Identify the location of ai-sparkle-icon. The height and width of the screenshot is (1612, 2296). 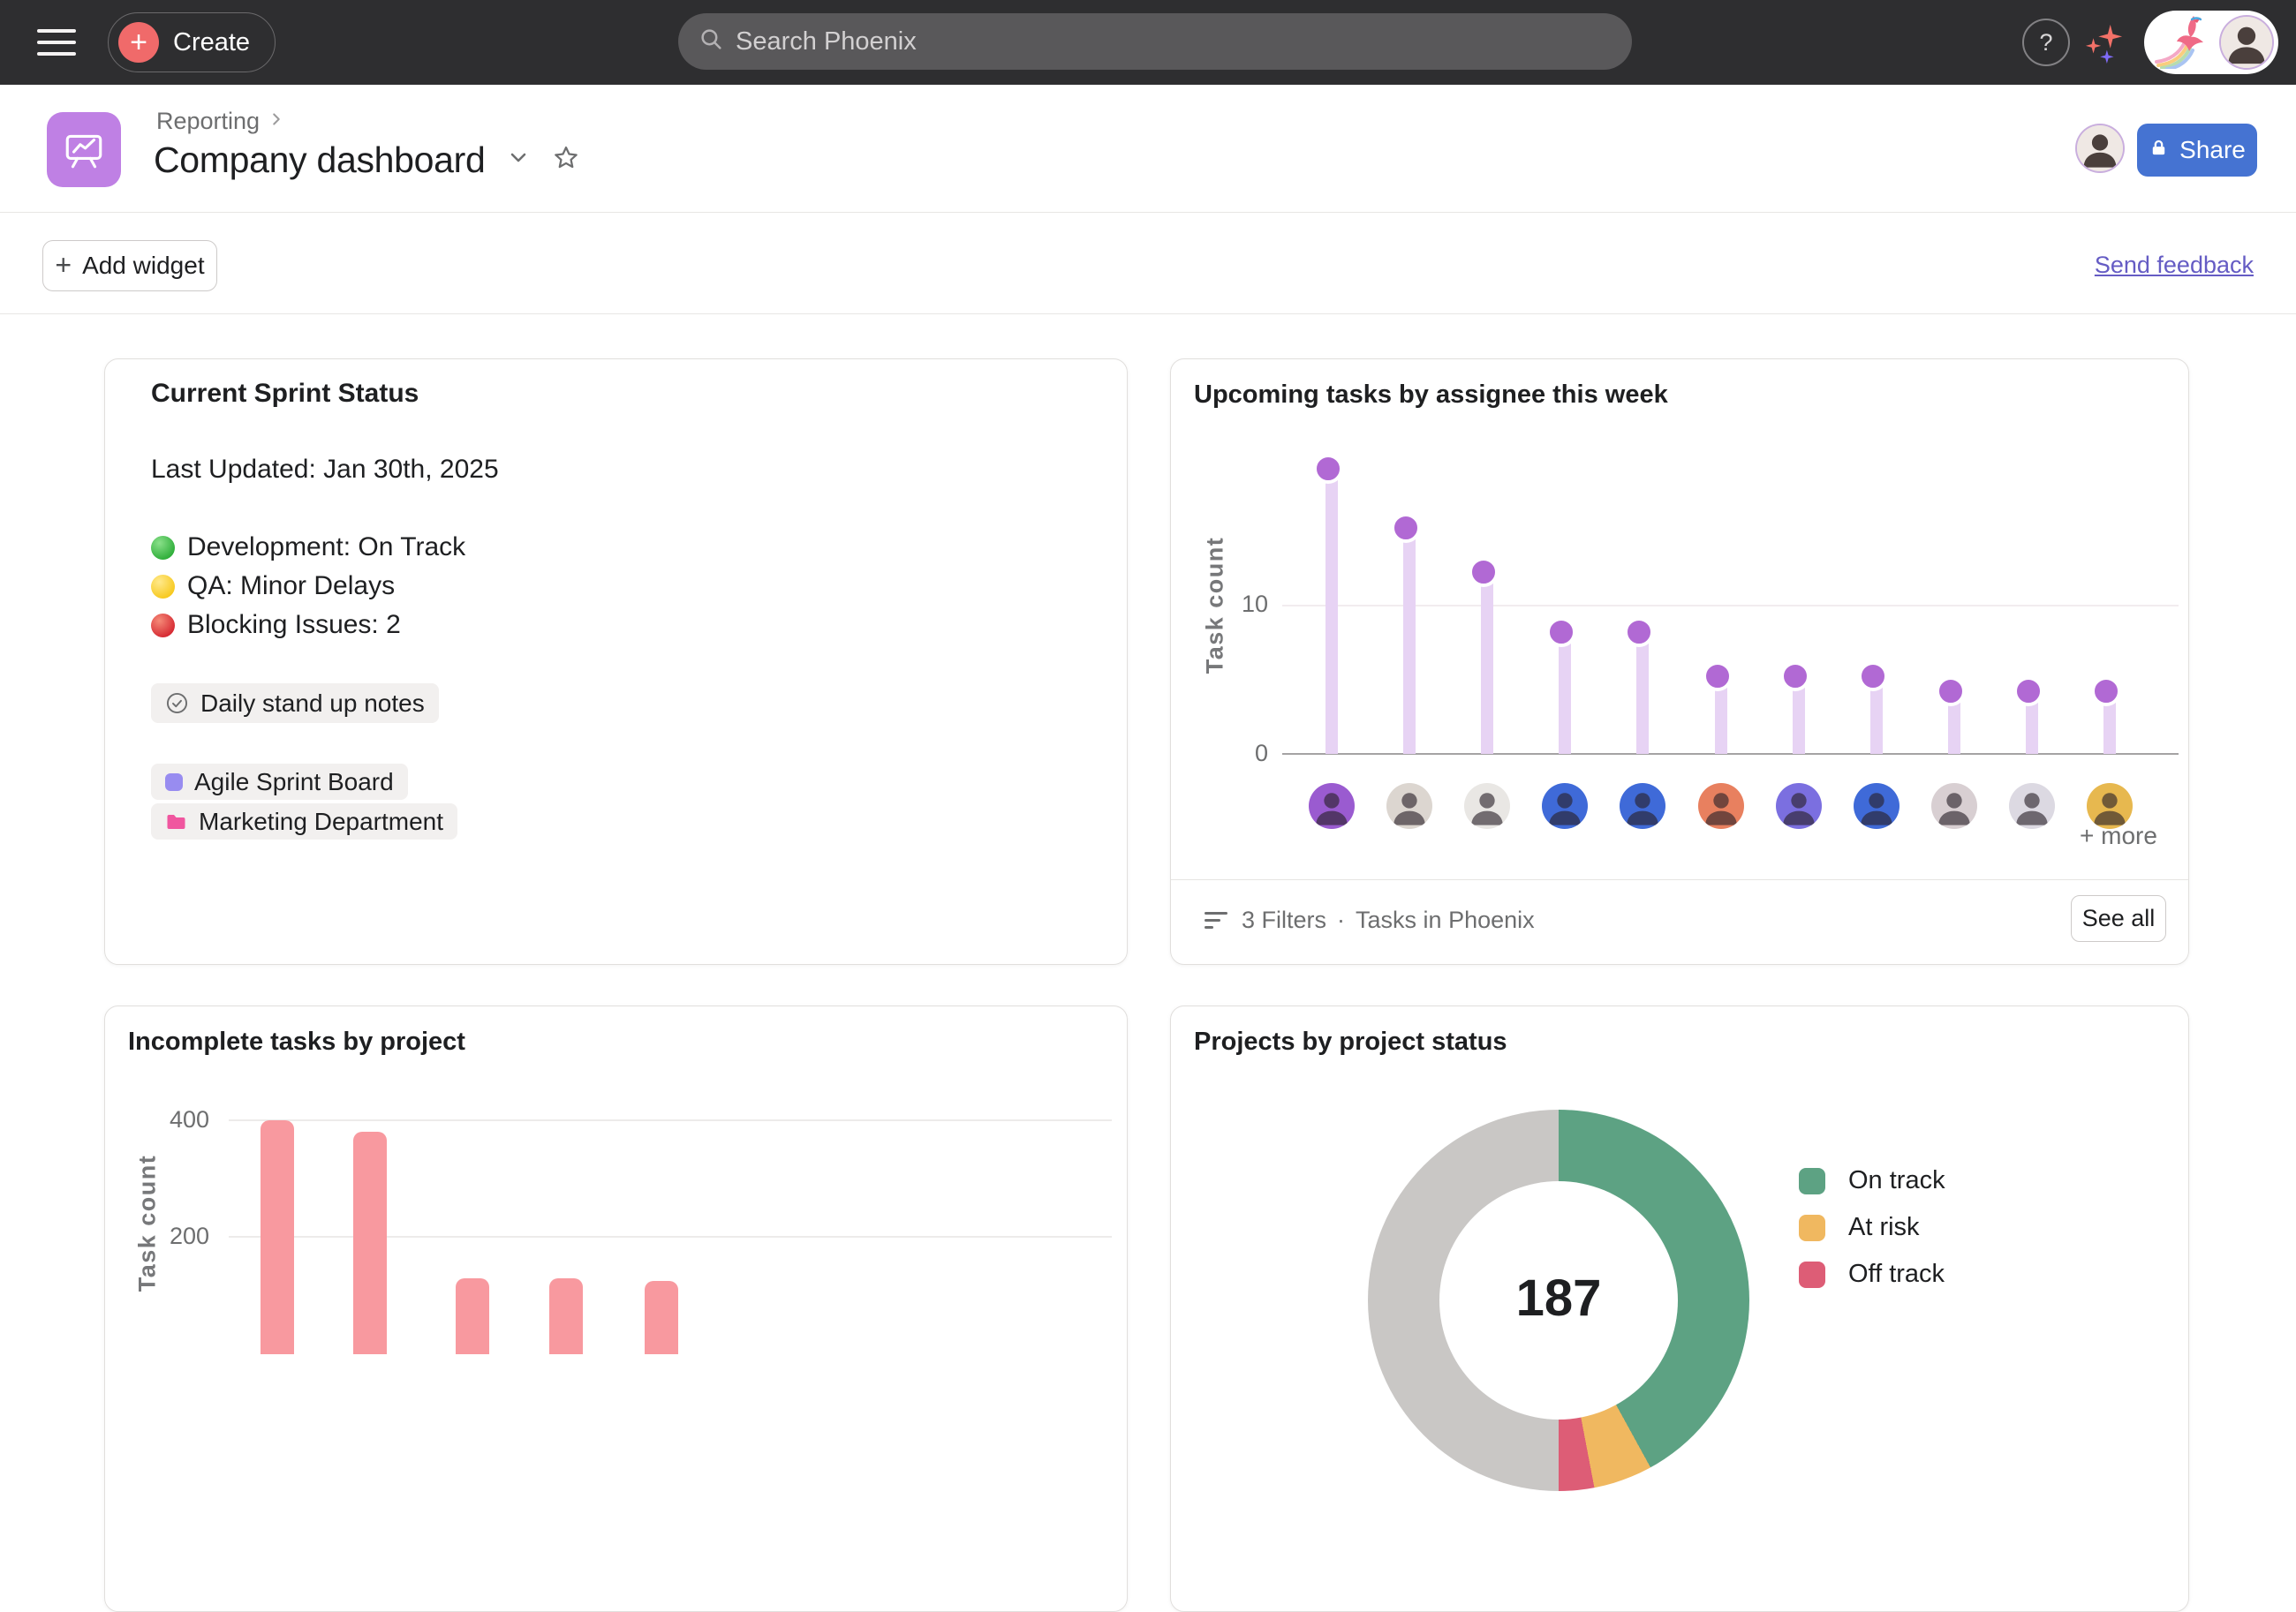
(2105, 44).